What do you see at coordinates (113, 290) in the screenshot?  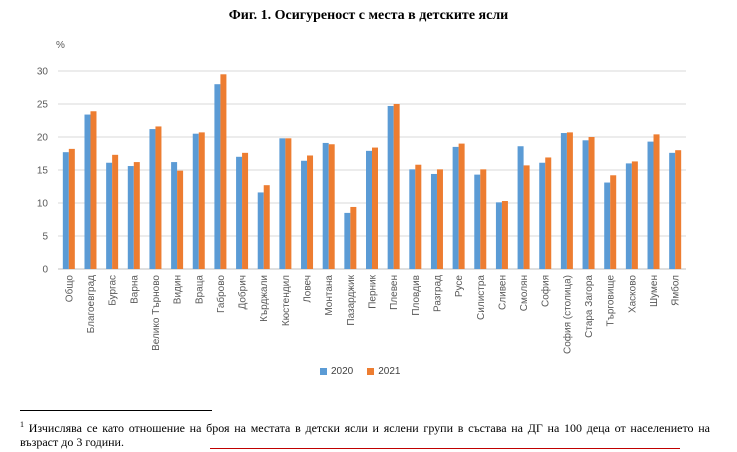 I see `x-tick-label: Бургас` at bounding box center [113, 290].